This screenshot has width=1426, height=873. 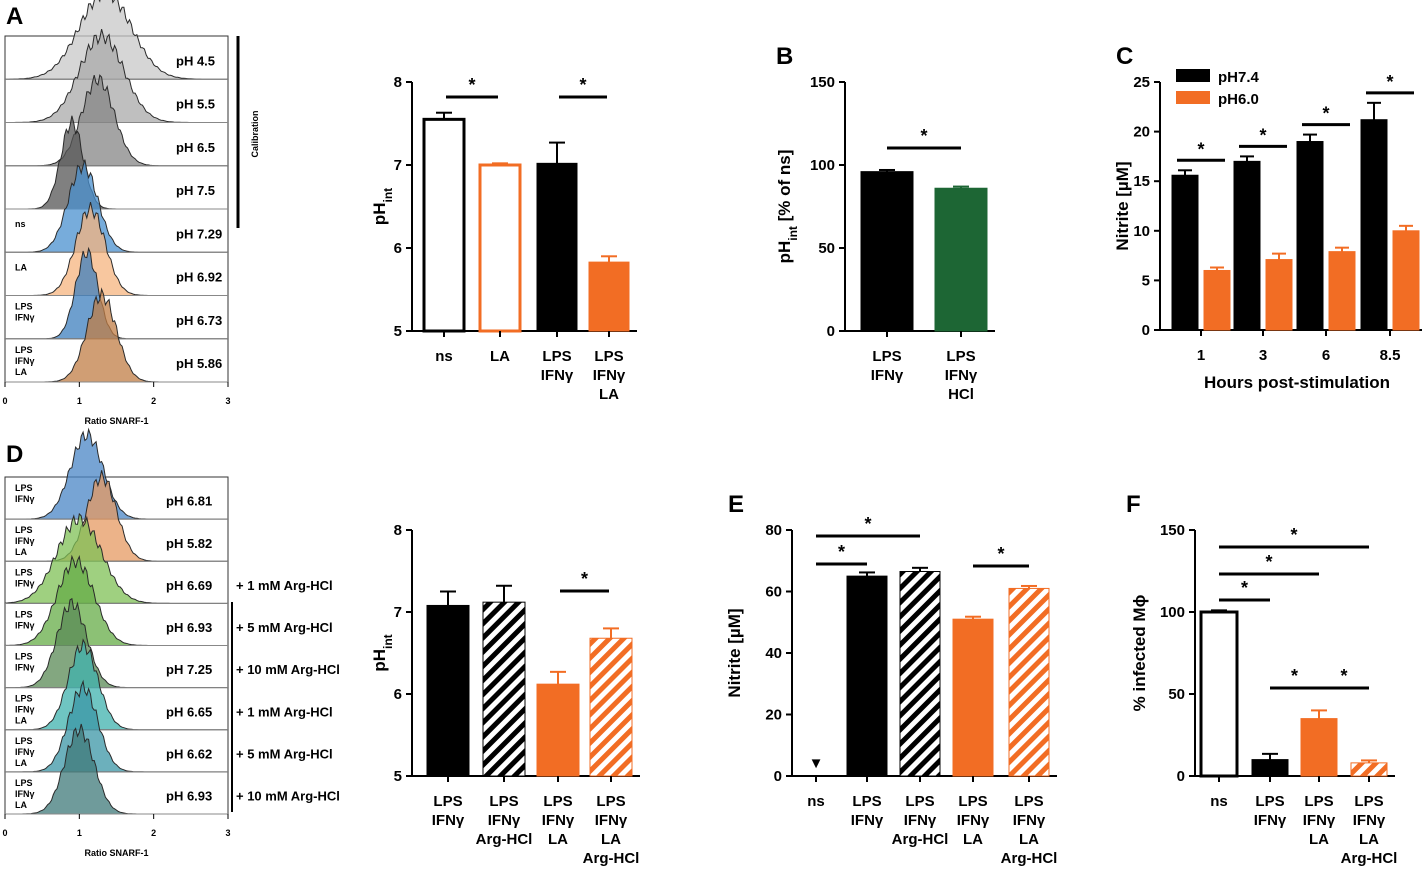 What do you see at coordinates (886, 356) in the screenshot?
I see `x-category-label-0-line: LPS` at bounding box center [886, 356].